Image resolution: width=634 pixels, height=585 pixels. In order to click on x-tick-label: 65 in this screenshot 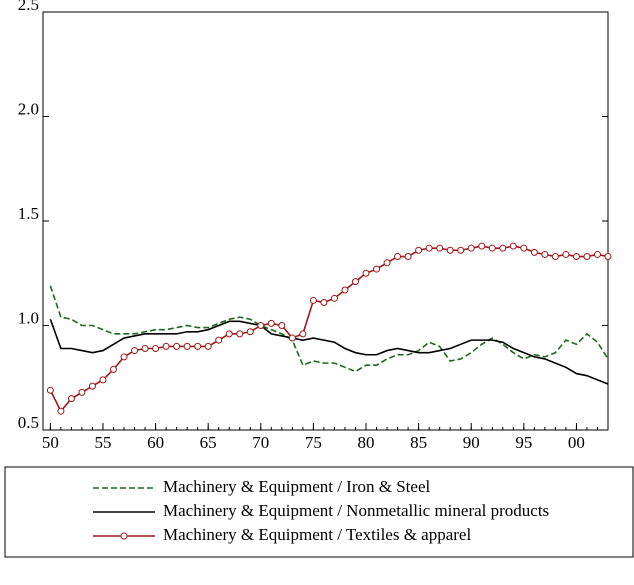, I will do `click(208, 442)`.